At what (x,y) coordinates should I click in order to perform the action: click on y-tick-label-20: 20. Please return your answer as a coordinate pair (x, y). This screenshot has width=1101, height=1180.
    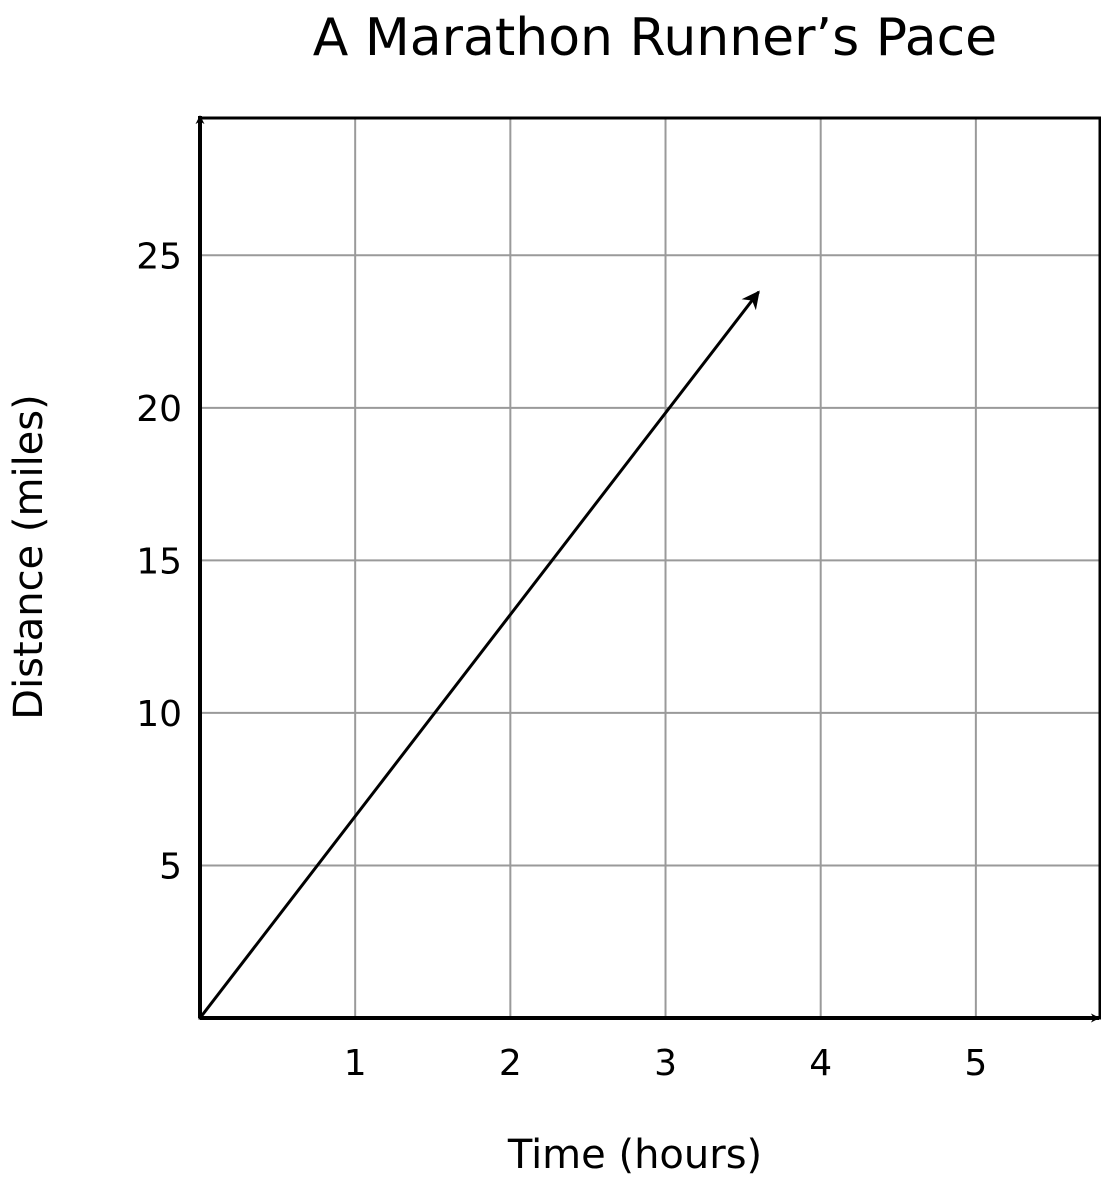
    Looking at the image, I should click on (159, 409).